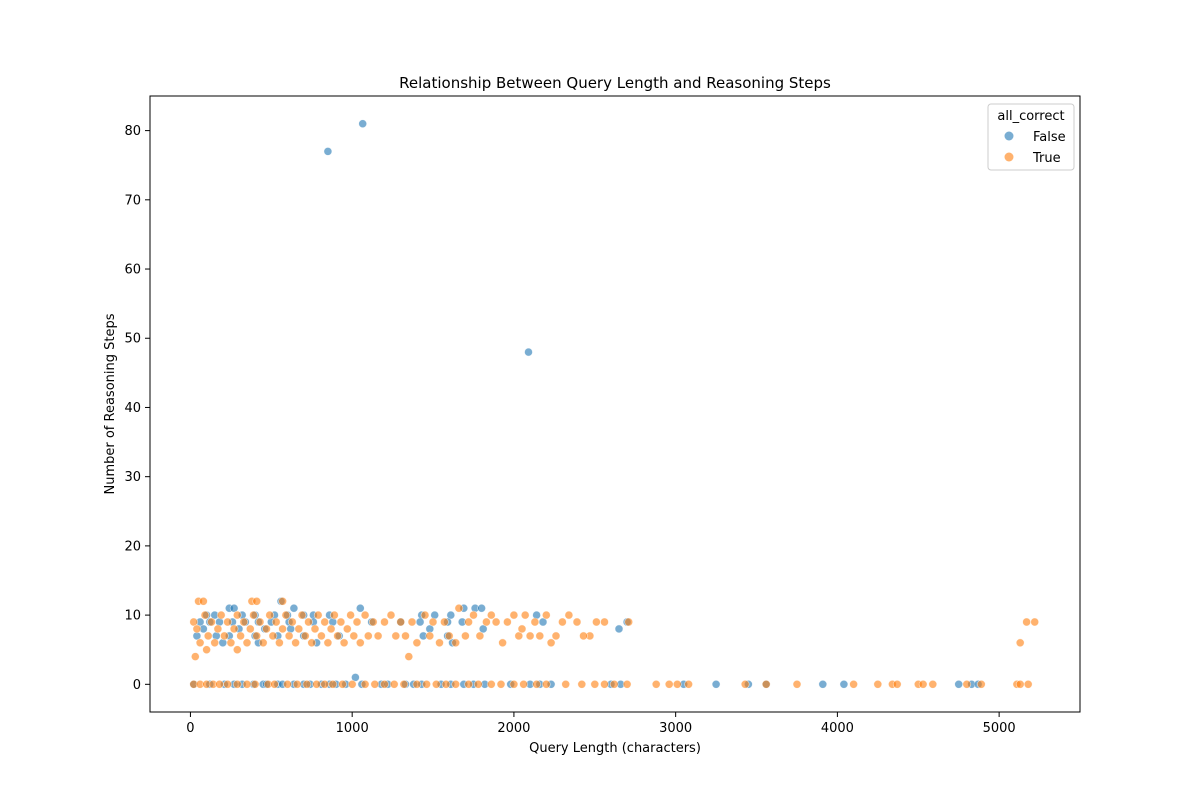  I want to click on legend-label-false: False, so click(1049, 137).